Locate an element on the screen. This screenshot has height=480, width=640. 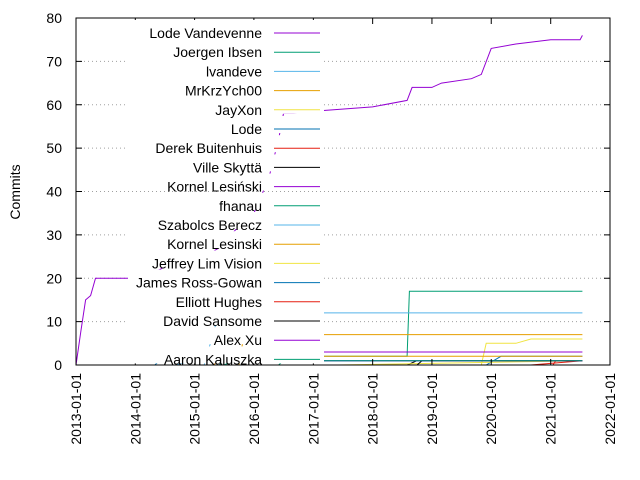
y-tick-label: 10 is located at coordinates (54, 322).